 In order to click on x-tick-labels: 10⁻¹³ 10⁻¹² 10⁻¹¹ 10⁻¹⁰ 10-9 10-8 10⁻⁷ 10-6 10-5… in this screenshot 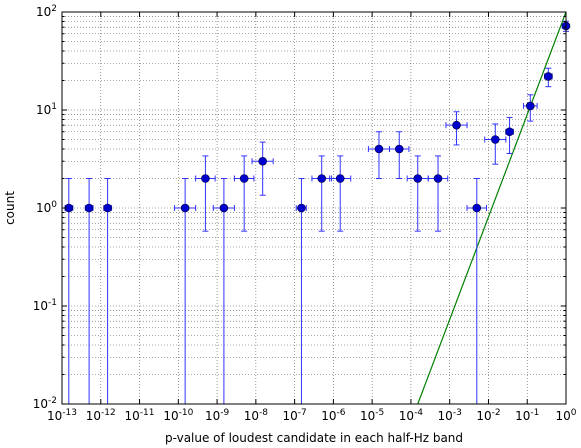, I will do `click(312, 415)`.